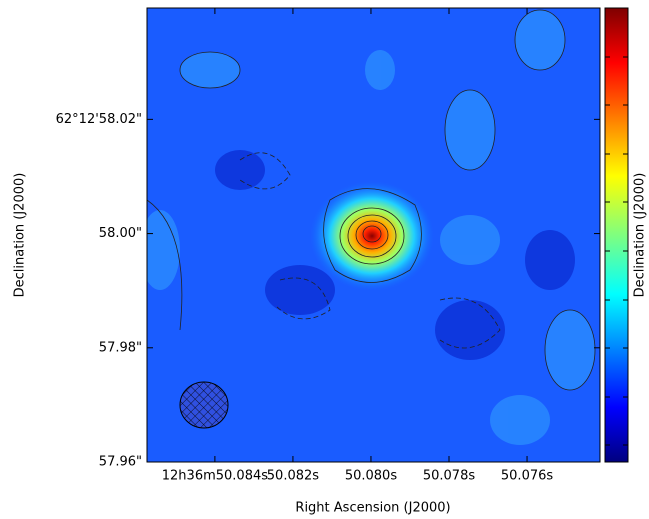  Describe the element at coordinates (449, 476) in the screenshot. I see `x-tick-label: 50.078s` at that location.